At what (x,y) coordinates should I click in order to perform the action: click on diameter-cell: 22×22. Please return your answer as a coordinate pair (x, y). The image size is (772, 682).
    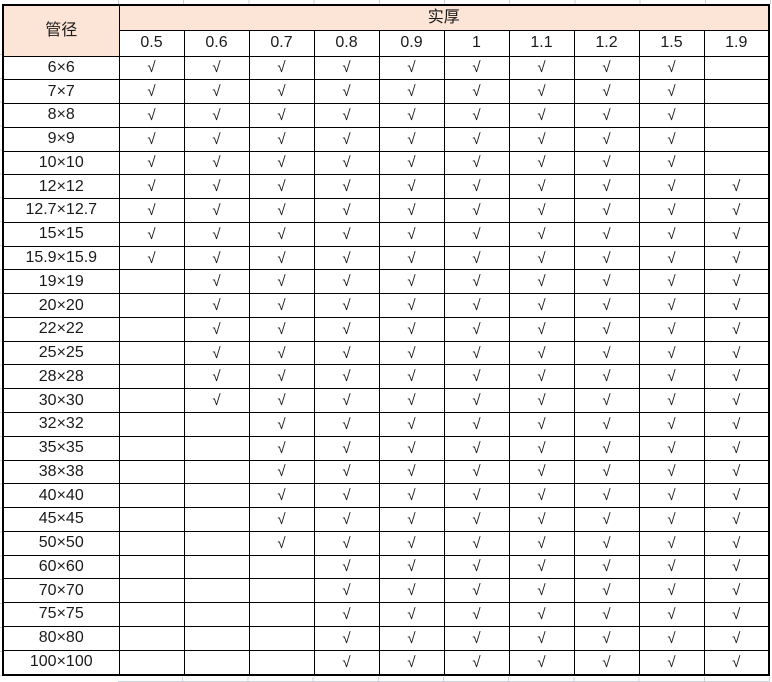
    Looking at the image, I should click on (61, 329).